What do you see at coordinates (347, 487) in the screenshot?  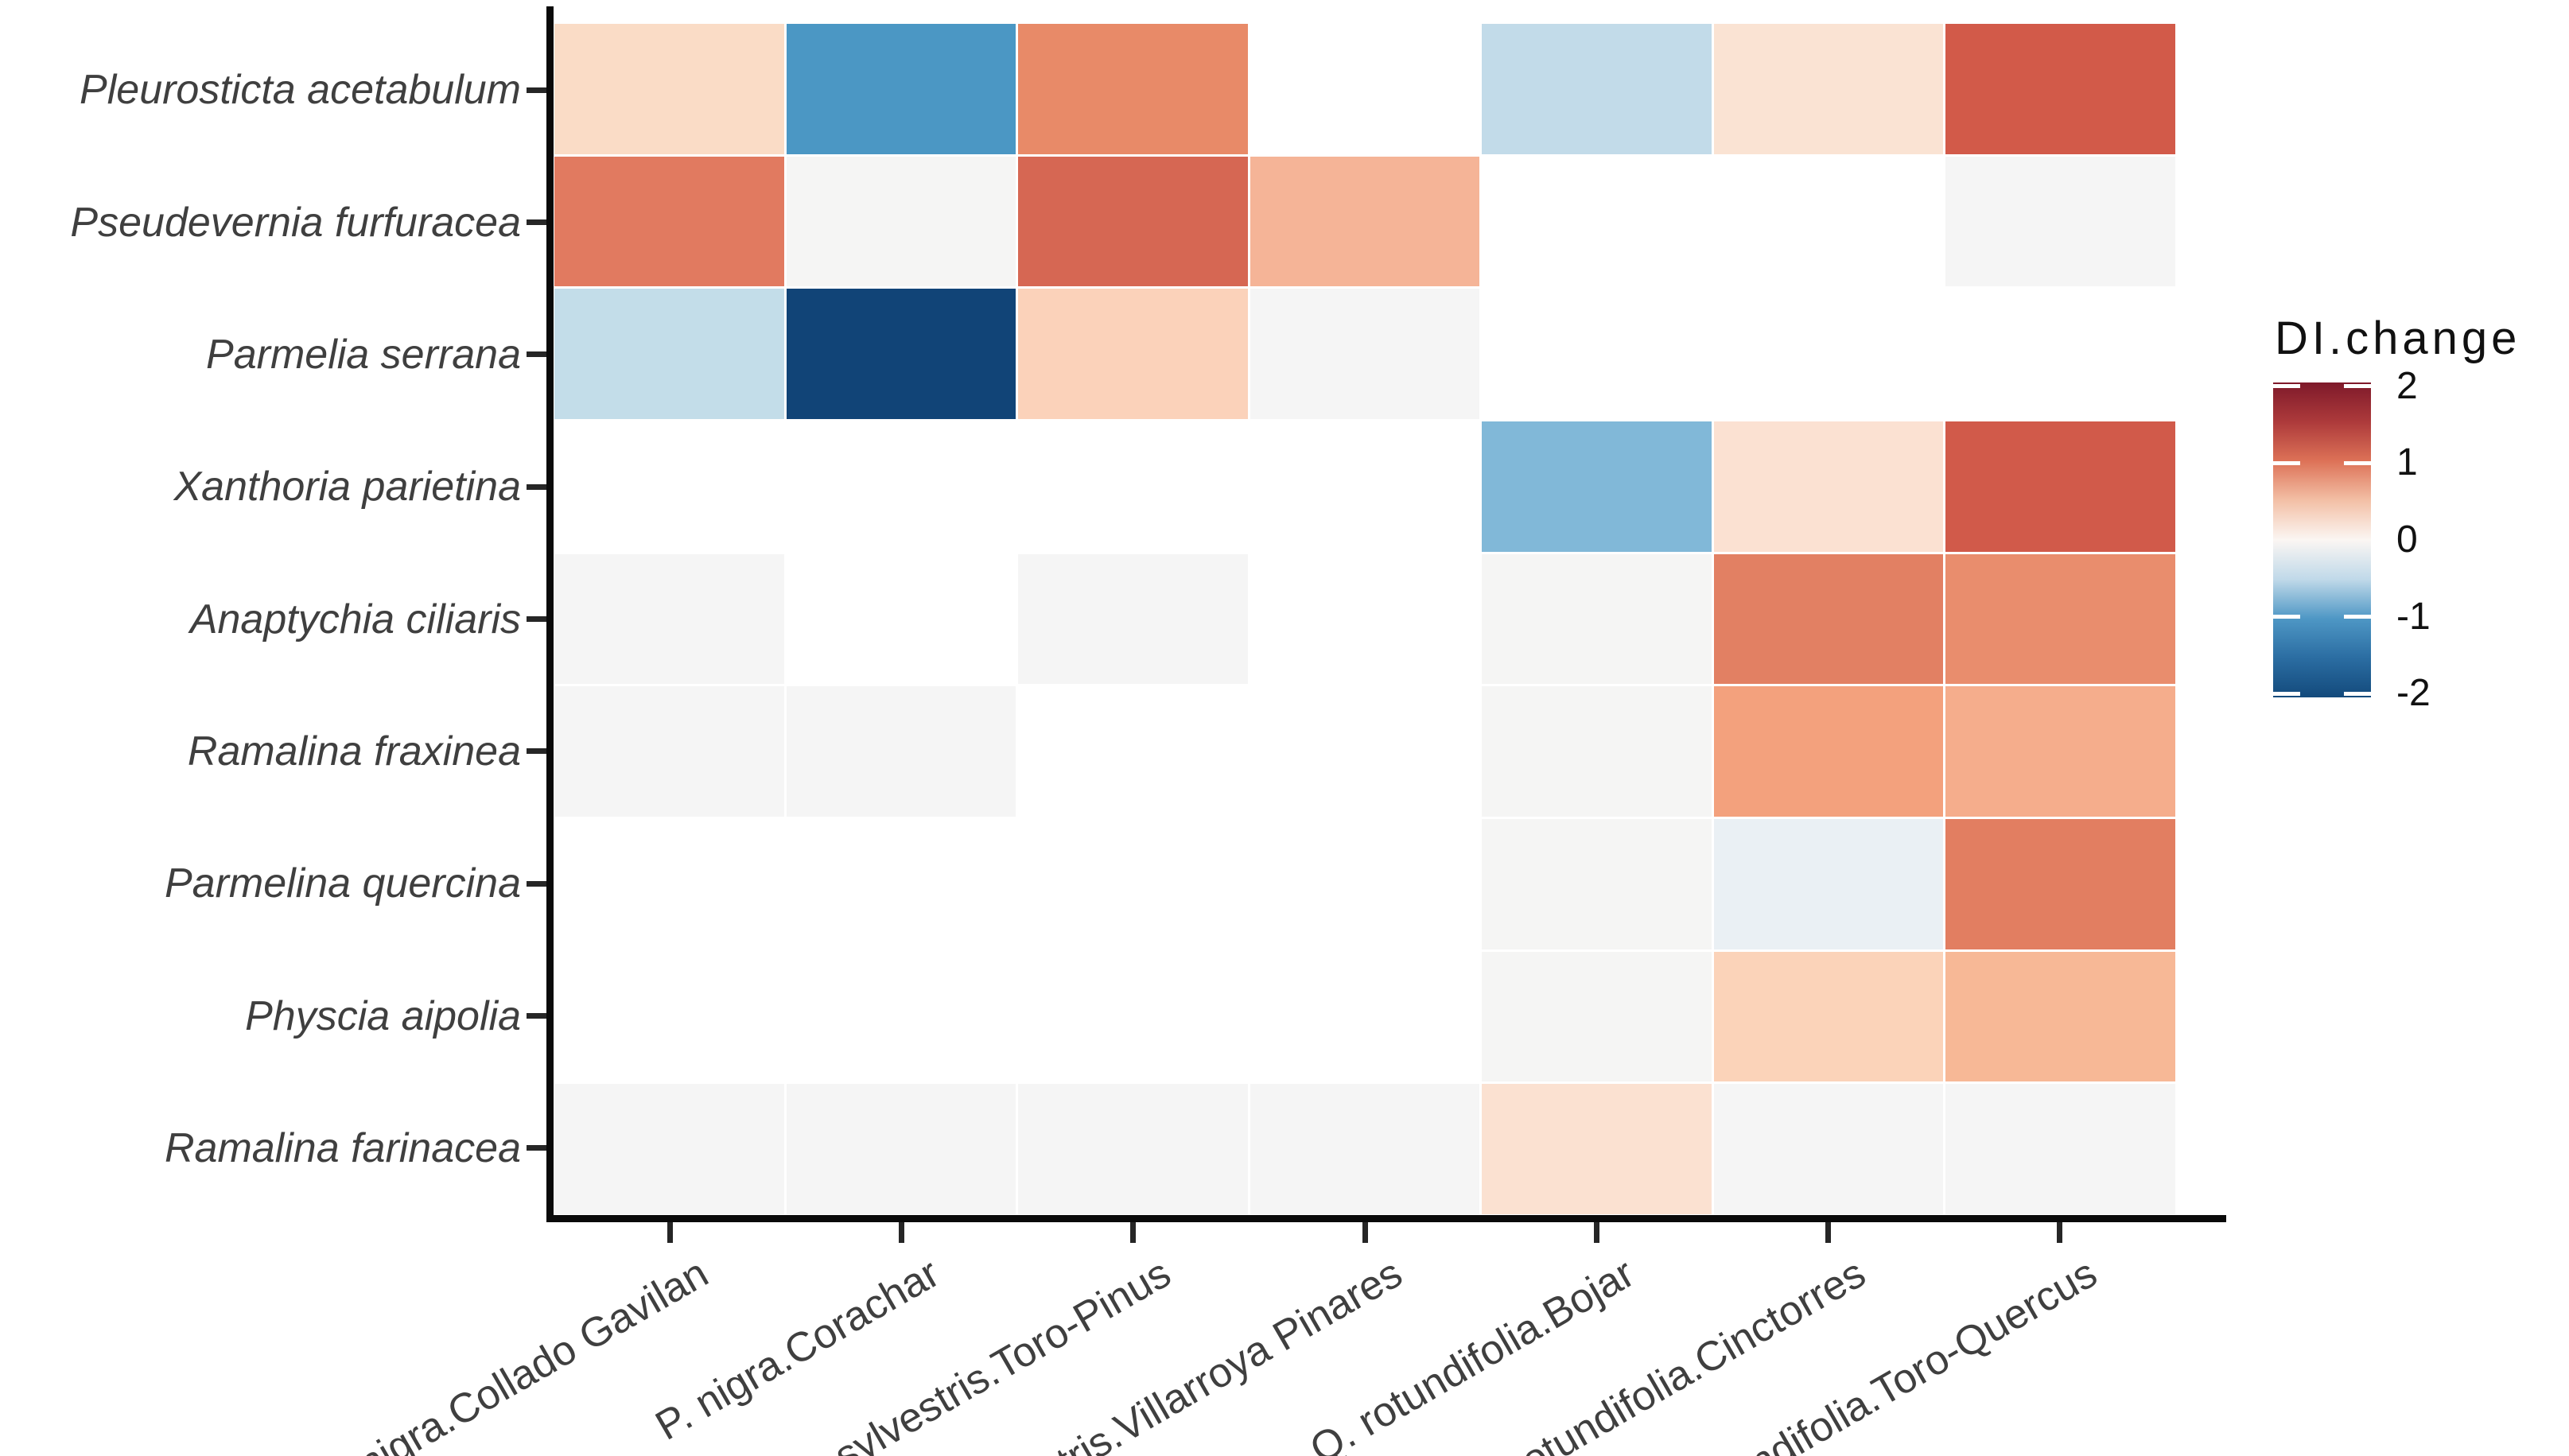 I see `y-axis-label: Xanthoria parietina` at bounding box center [347, 487].